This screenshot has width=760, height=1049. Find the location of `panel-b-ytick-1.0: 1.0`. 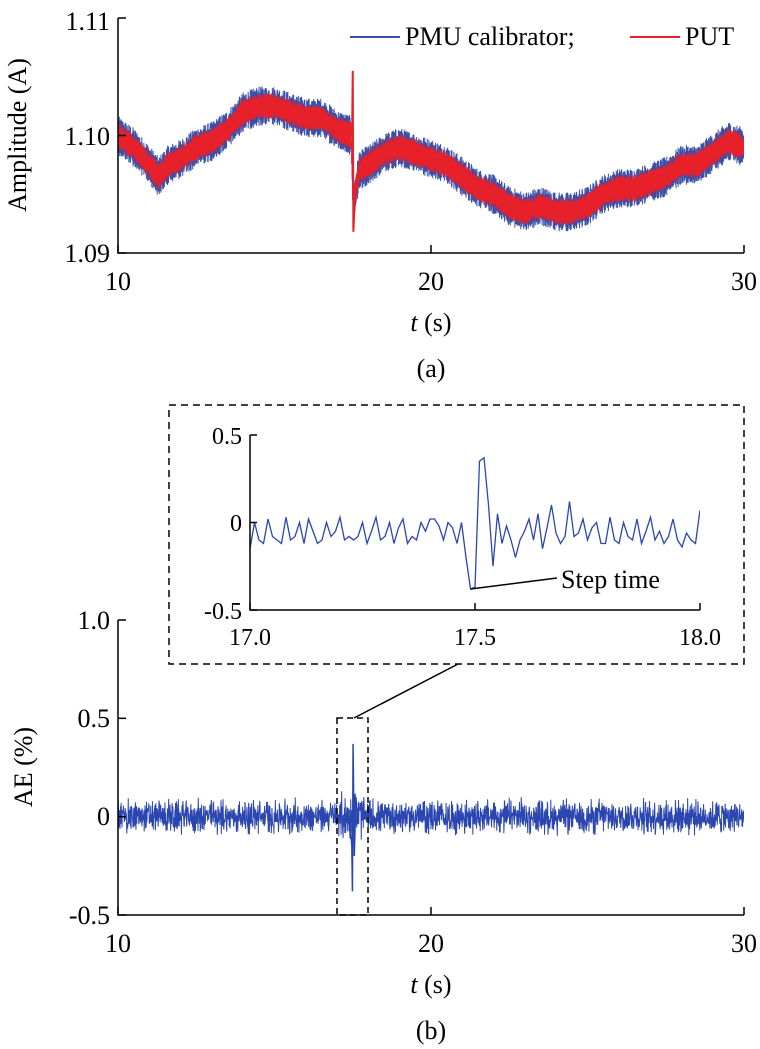

panel-b-ytick-1.0: 1.0 is located at coordinates (94, 620).